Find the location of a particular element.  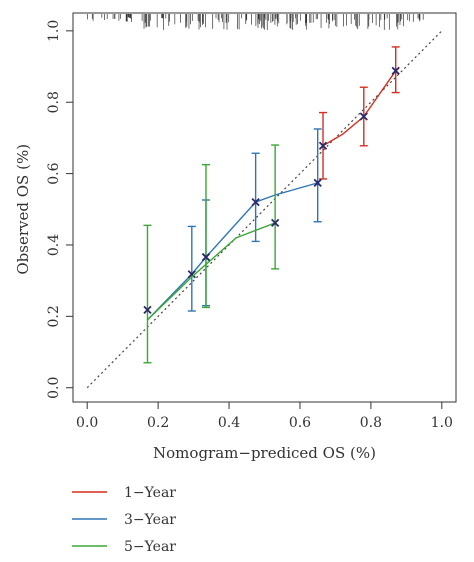

rug is located at coordinates (255, 22).